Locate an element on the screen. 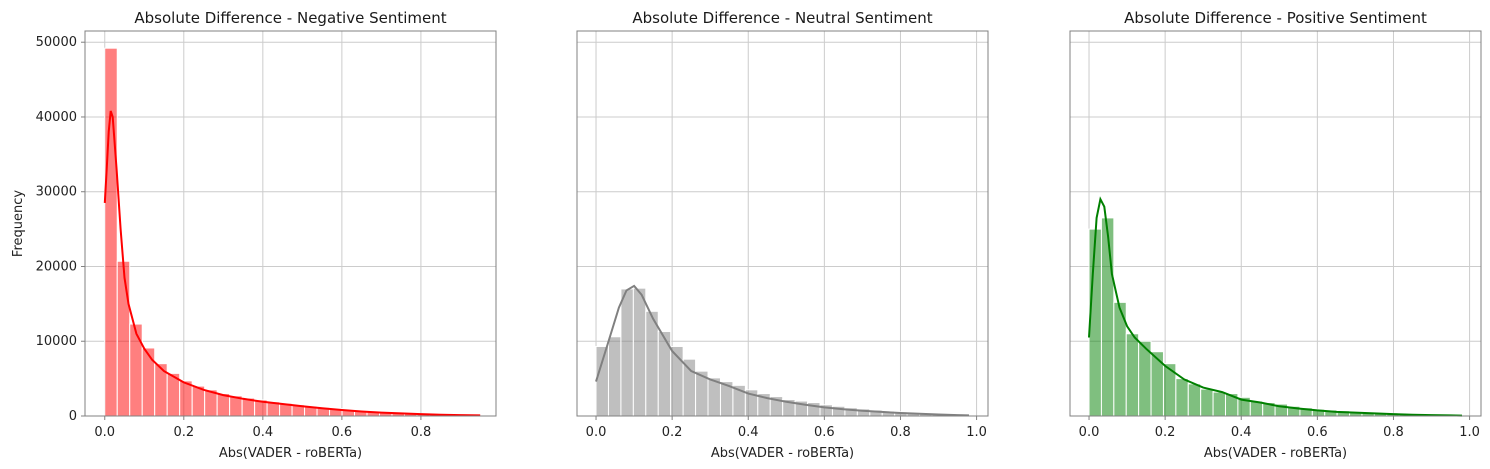 This screenshot has height=469, width=1490. y-tick-label: 20000 is located at coordinates (56, 266).